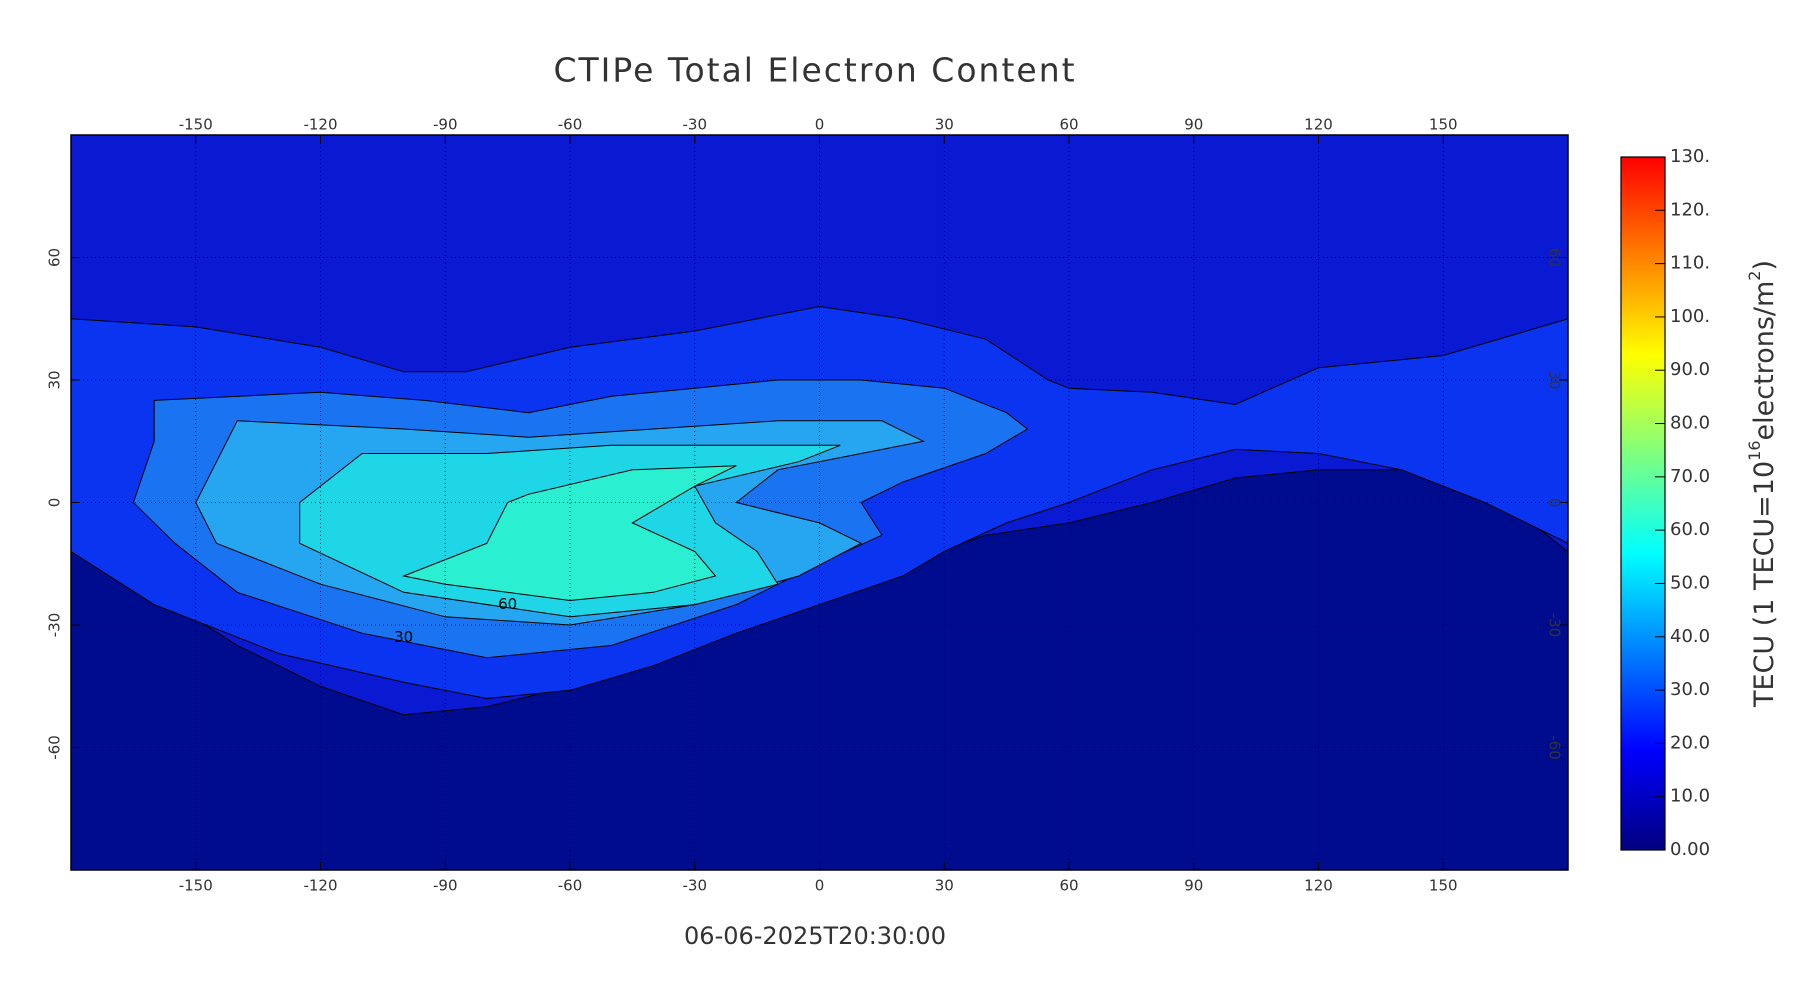 The image size is (1800, 1000). Describe the element at coordinates (1764, 584) in the screenshot. I see `colorbar-label-part: TECU (1 TECU=10` at that location.